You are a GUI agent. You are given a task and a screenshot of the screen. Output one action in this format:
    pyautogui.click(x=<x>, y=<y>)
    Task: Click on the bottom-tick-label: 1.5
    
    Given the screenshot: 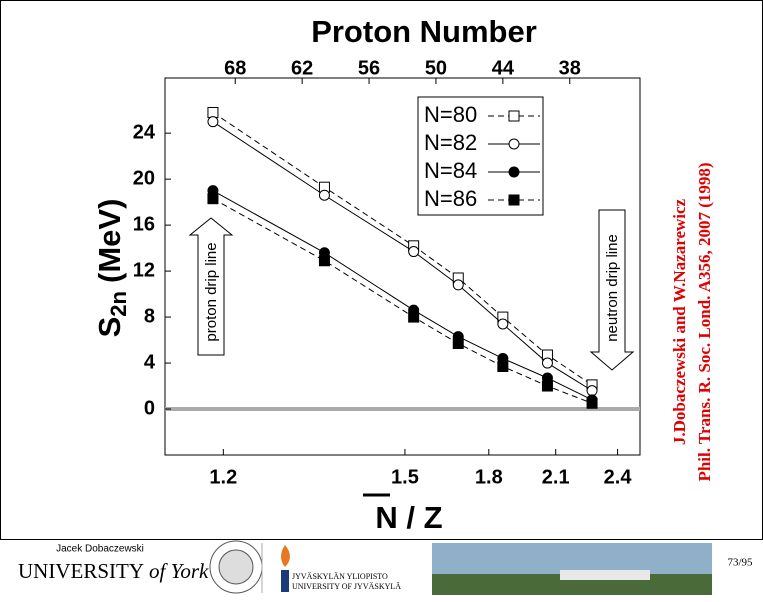 What is the action you would take?
    pyautogui.click(x=405, y=477)
    